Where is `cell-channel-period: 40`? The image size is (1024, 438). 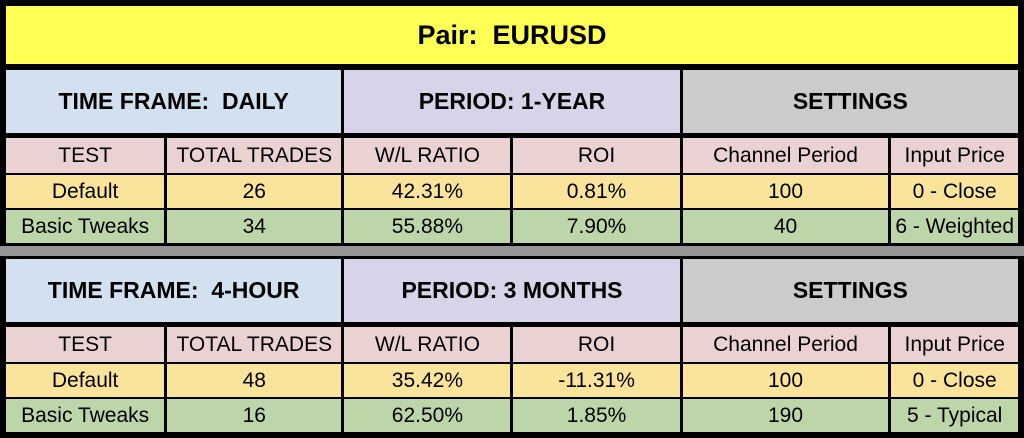
cell-channel-period: 40 is located at coordinates (785, 226).